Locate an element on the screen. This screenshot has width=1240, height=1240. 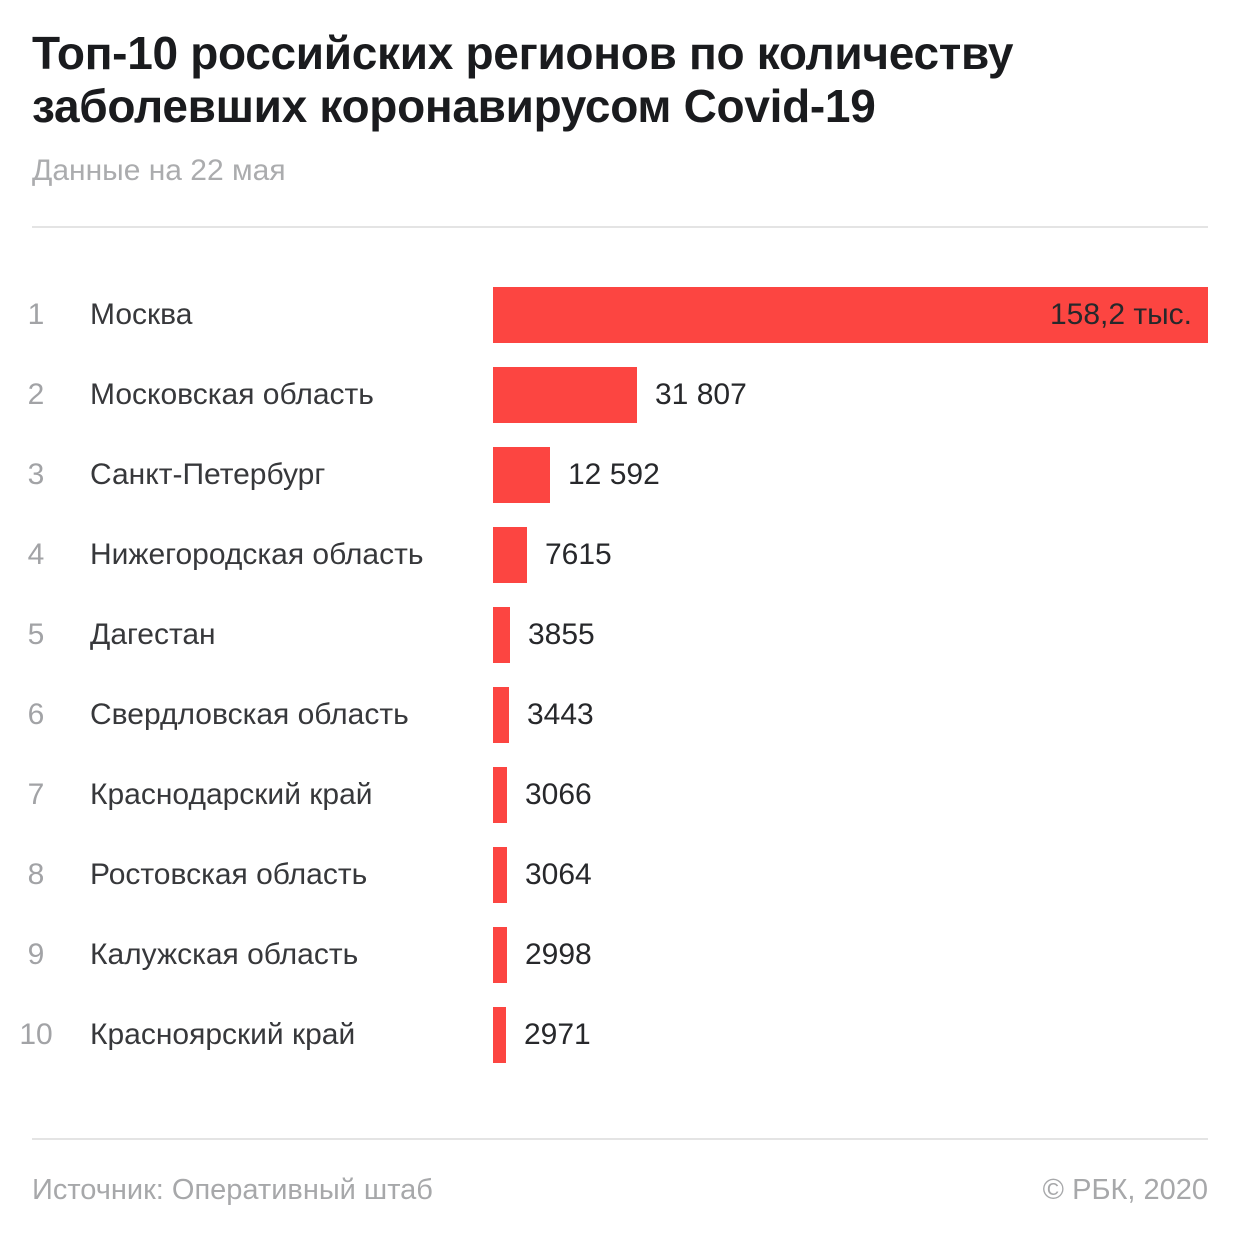
value-label: 3064 is located at coordinates (558, 874).